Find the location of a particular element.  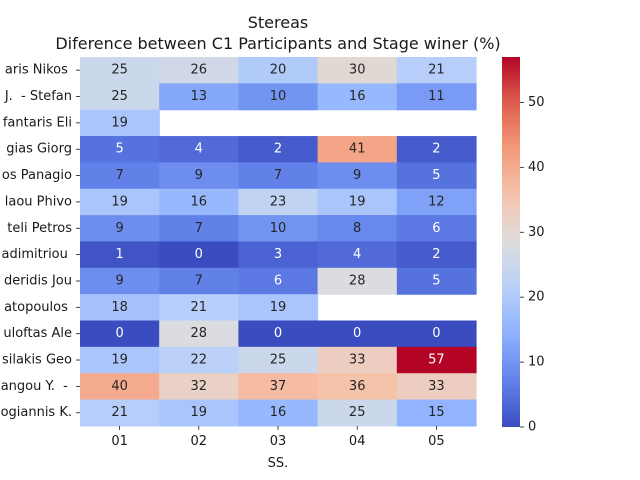

colorbar-tick-label: 50 is located at coordinates (536, 102).